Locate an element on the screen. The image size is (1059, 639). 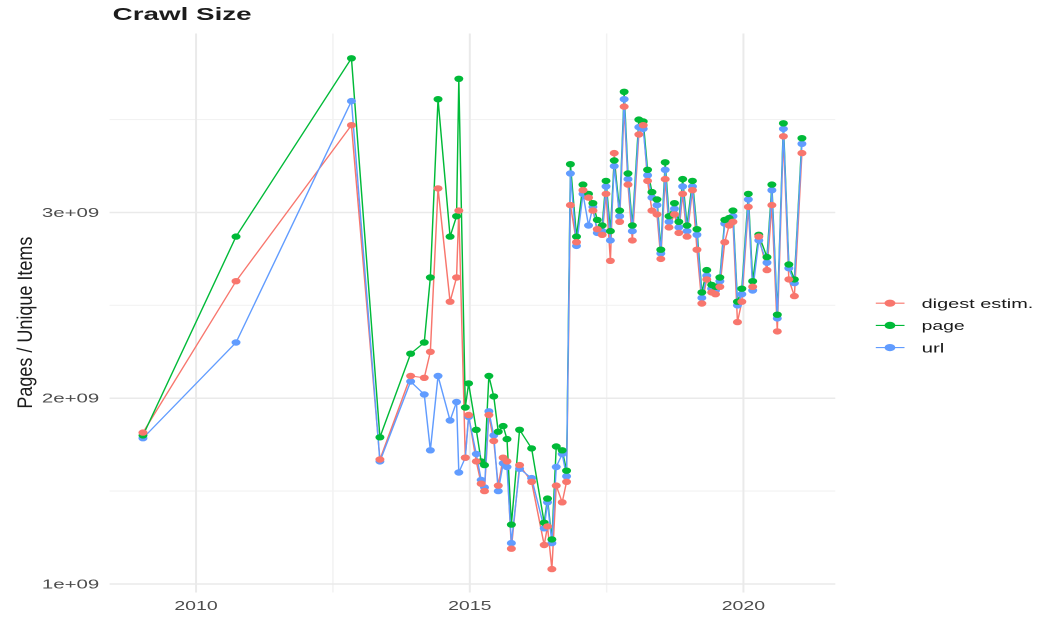
svg-text: Crawl Size is located at coordinates (182, 15).